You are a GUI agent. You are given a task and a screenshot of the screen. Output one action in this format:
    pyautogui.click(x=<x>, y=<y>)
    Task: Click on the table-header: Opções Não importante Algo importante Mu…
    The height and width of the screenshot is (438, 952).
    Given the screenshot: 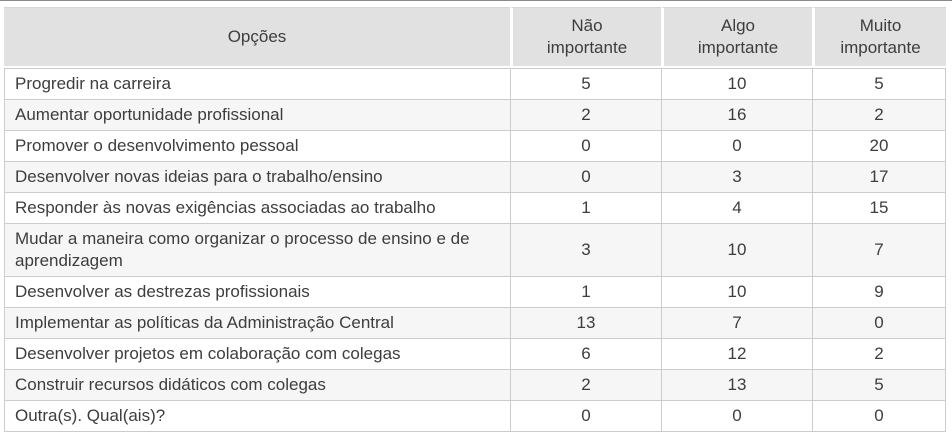 What is the action you would take?
    pyautogui.click(x=475, y=37)
    